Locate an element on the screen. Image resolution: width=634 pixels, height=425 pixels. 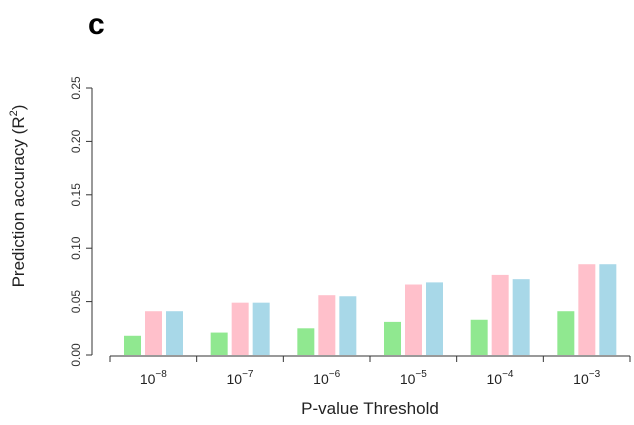
y-tick-label: 0.00 is located at coordinates (76, 355).